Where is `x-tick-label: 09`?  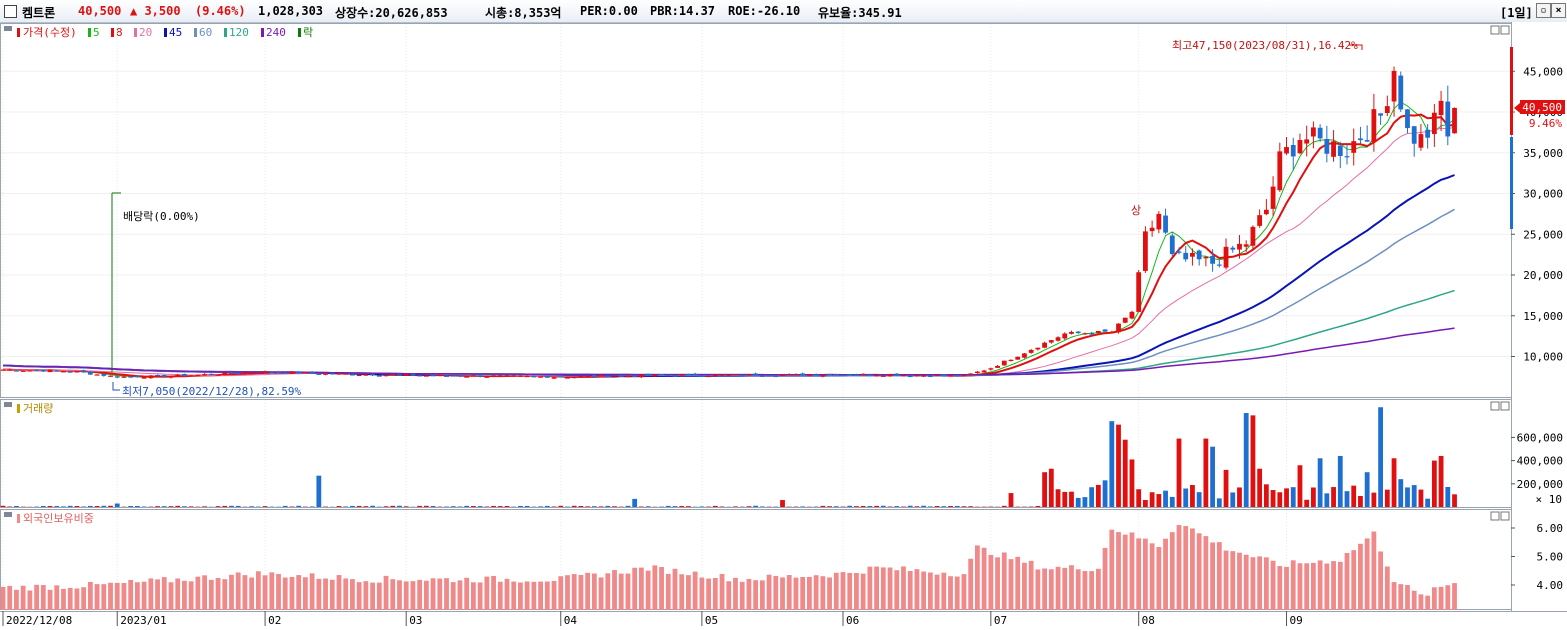
x-tick-label: 09 is located at coordinates (1296, 620).